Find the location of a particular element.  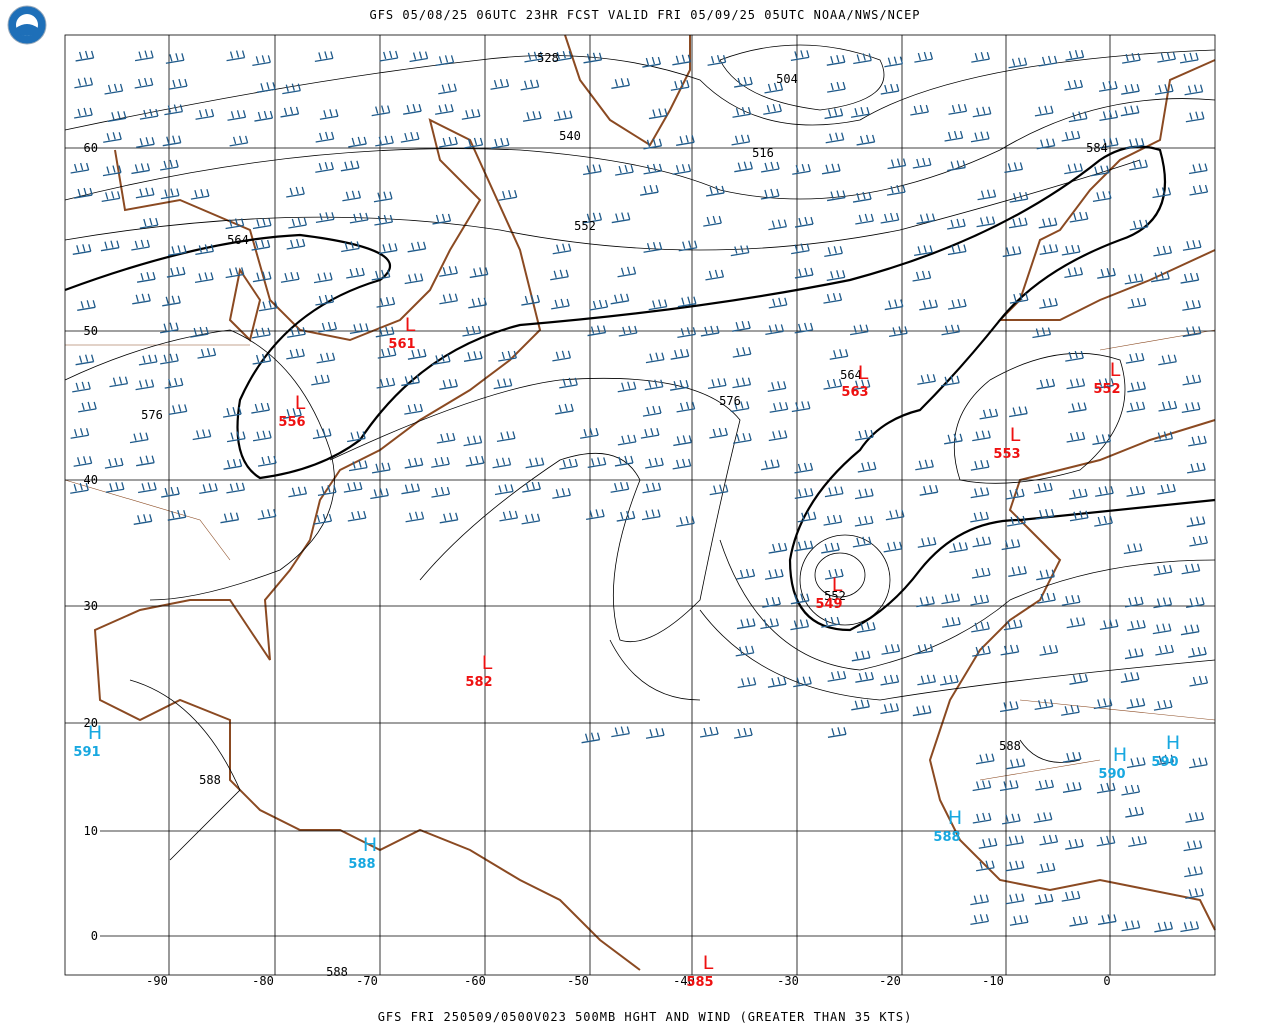

contour-label: 552 is located at coordinates (585, 226).